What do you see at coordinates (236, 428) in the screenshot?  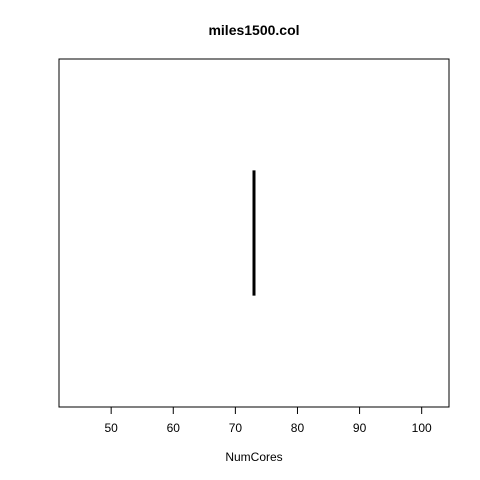 I see `x-tick-label: 70` at bounding box center [236, 428].